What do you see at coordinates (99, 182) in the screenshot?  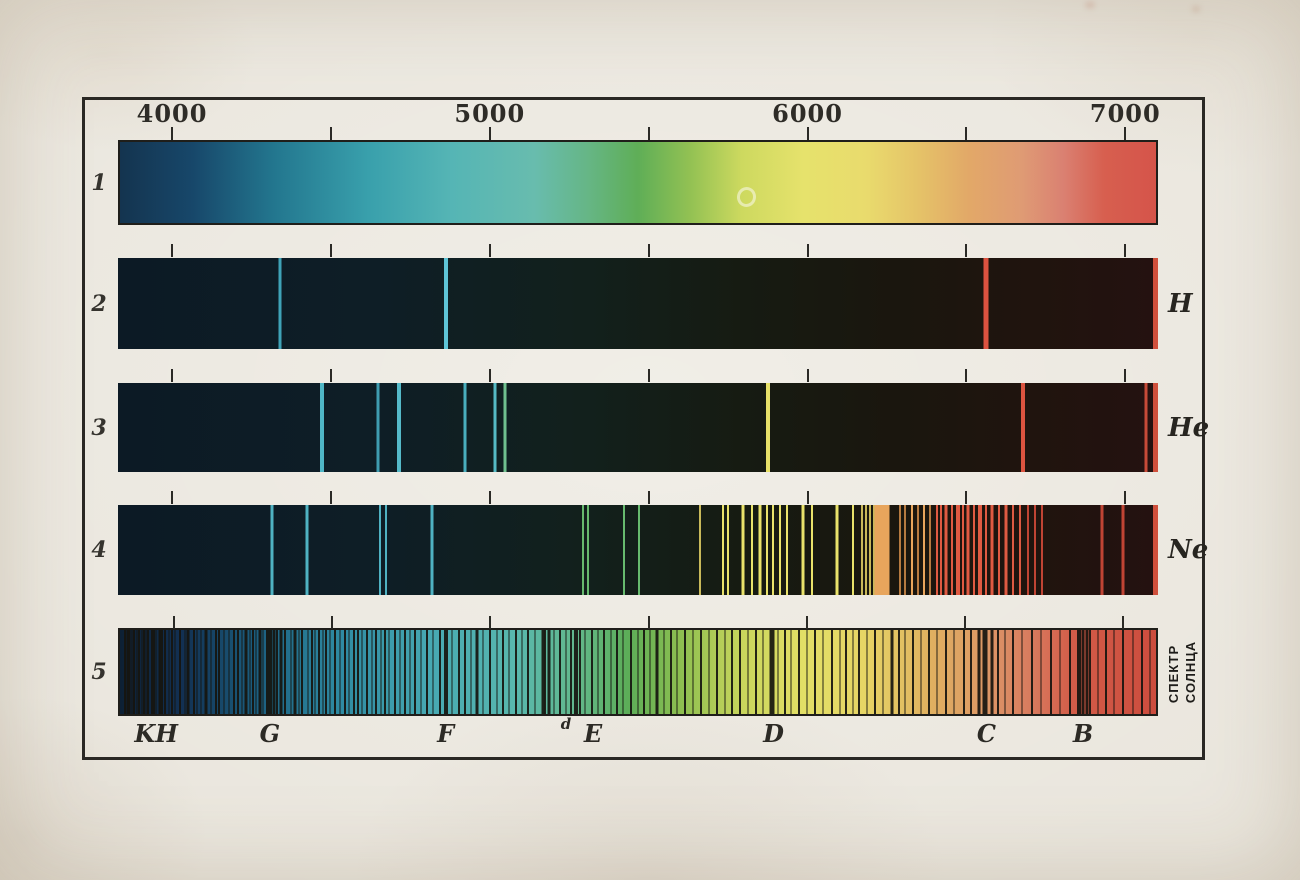 I see `row-number-1: 1` at bounding box center [99, 182].